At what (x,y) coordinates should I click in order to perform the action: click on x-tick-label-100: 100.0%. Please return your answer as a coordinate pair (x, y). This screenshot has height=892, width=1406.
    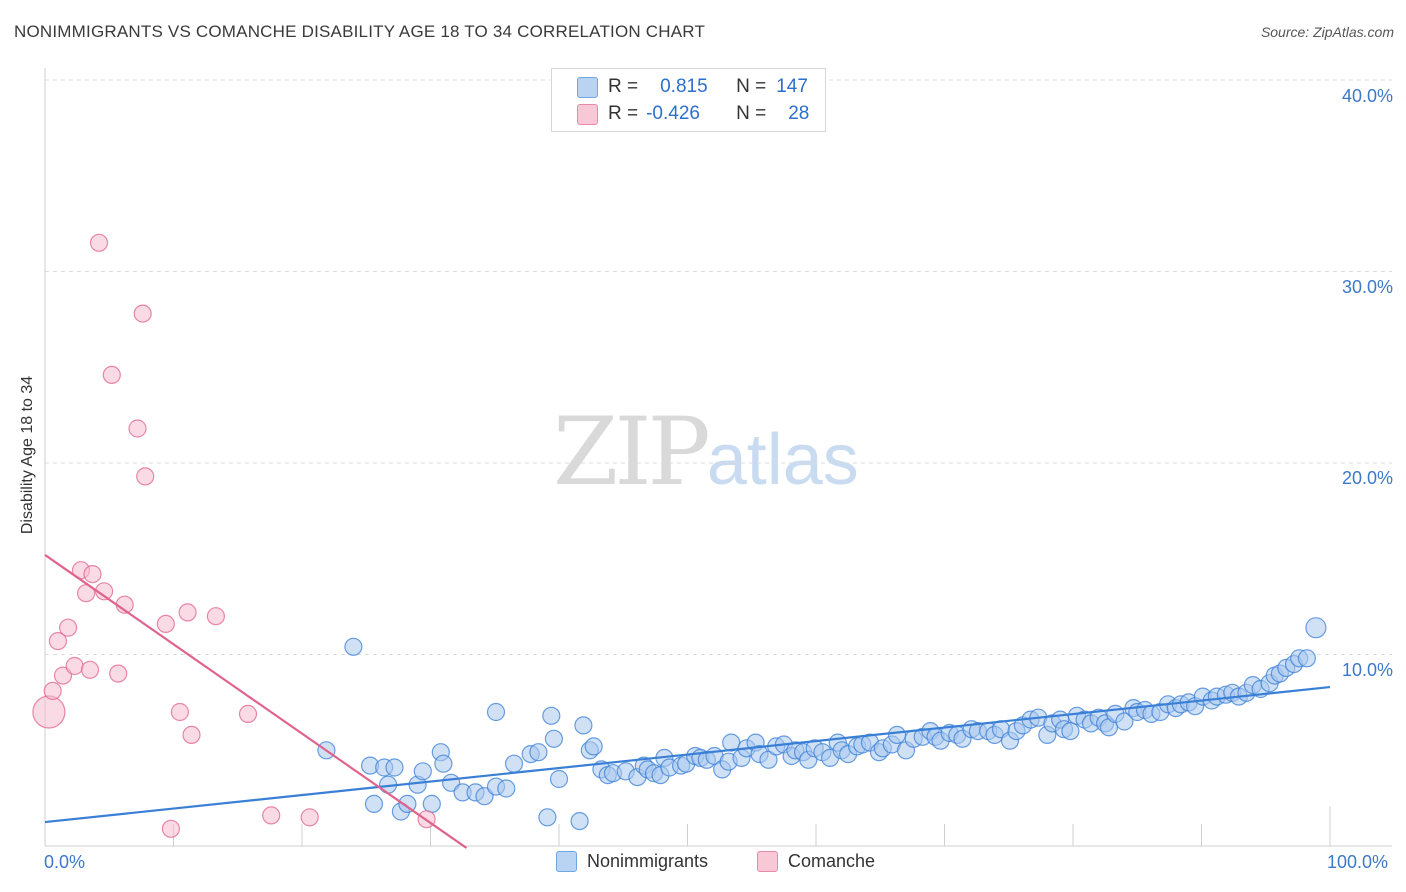
    Looking at the image, I should click on (1358, 862).